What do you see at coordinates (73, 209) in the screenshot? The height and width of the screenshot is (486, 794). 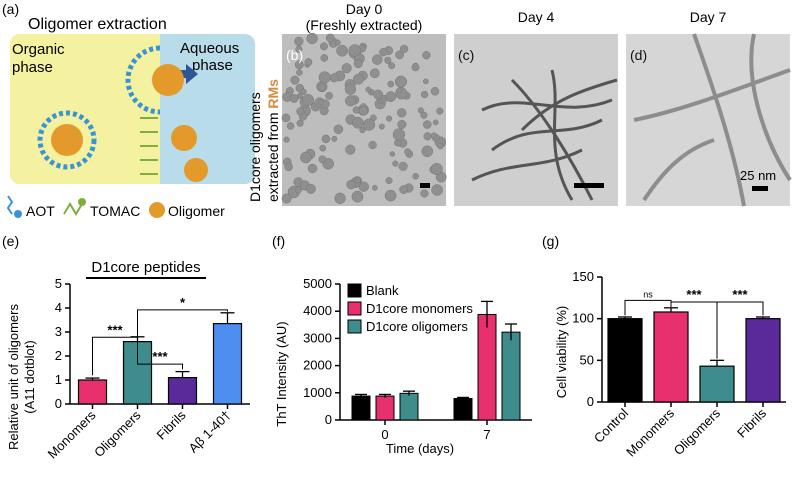 I see `tomac-icon` at bounding box center [73, 209].